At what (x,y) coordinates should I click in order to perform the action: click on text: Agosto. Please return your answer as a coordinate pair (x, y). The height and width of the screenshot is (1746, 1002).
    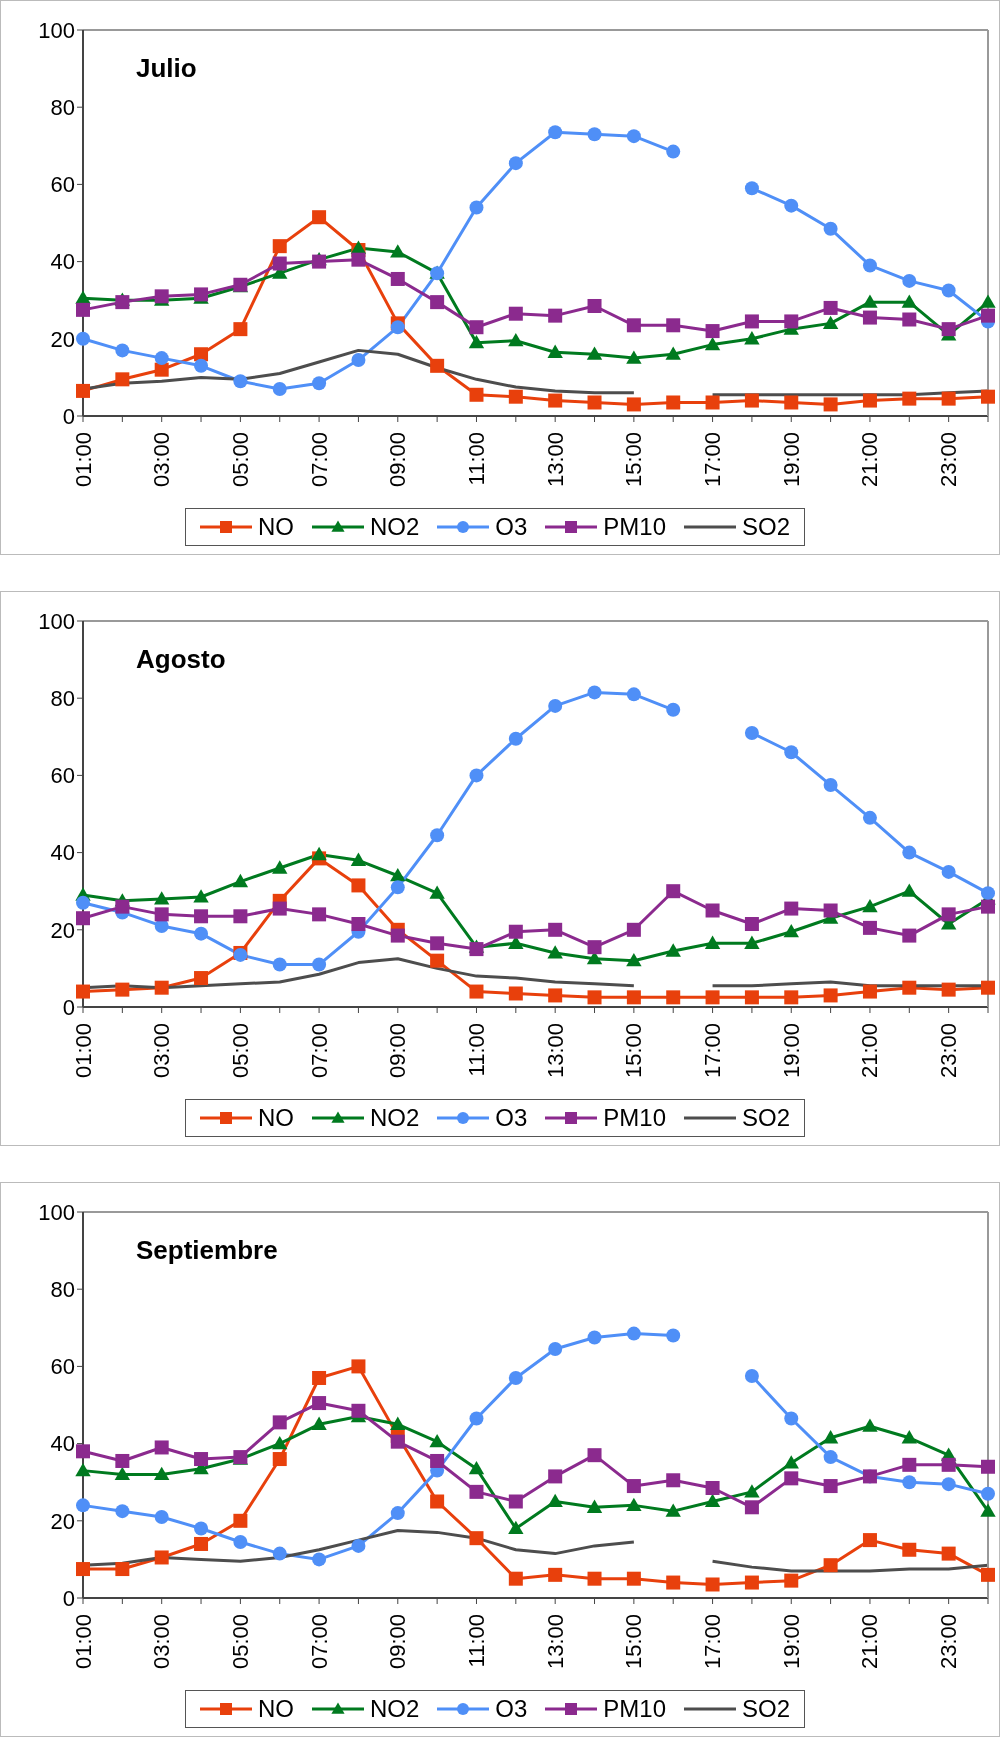
    Looking at the image, I should click on (181, 659).